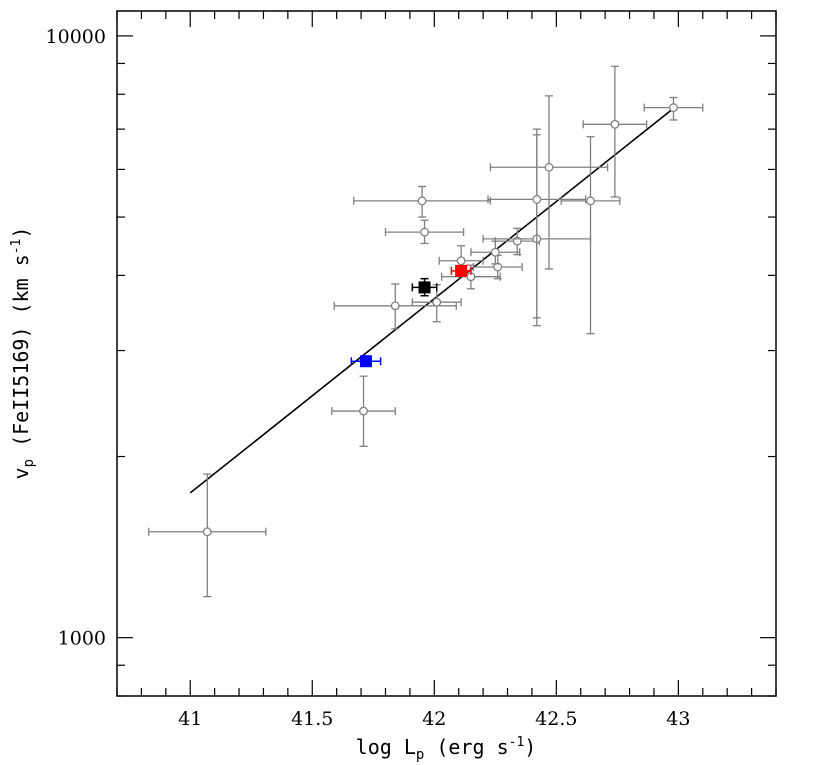 Image resolution: width=825 pixels, height=765 pixels. I want to click on x-tick-label: 42, so click(434, 719).